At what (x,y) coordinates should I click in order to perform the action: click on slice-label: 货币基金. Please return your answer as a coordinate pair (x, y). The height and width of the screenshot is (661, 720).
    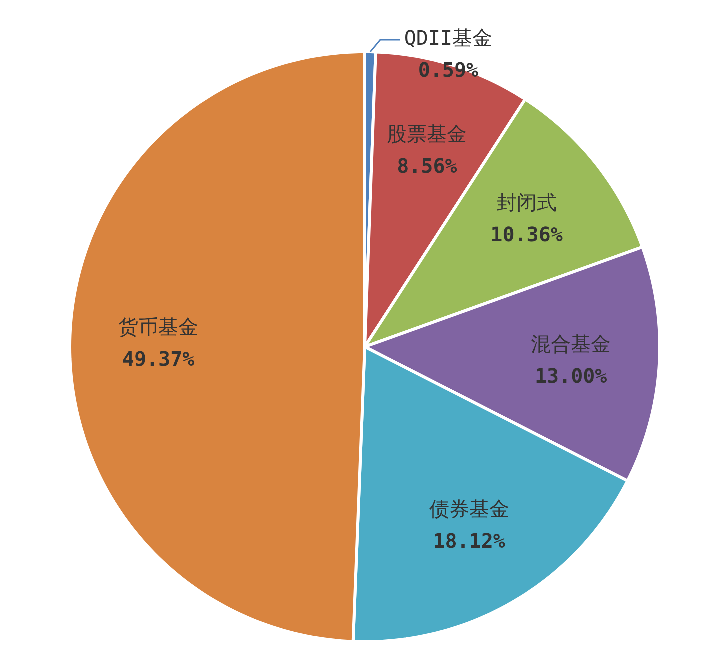
    Looking at the image, I should click on (158, 326).